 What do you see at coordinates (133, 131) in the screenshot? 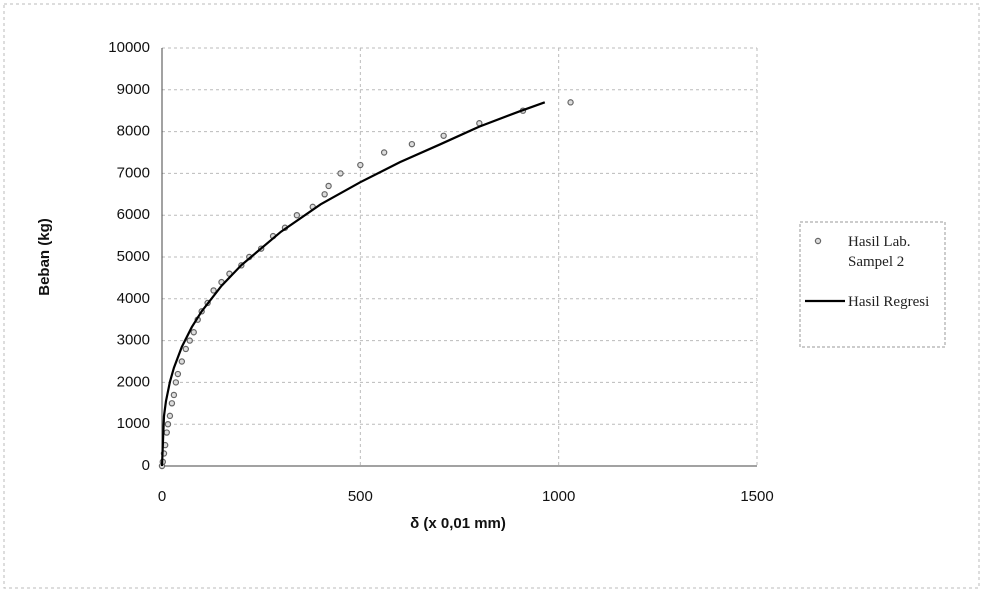
I see `y-tick-label: 8000` at bounding box center [133, 131].